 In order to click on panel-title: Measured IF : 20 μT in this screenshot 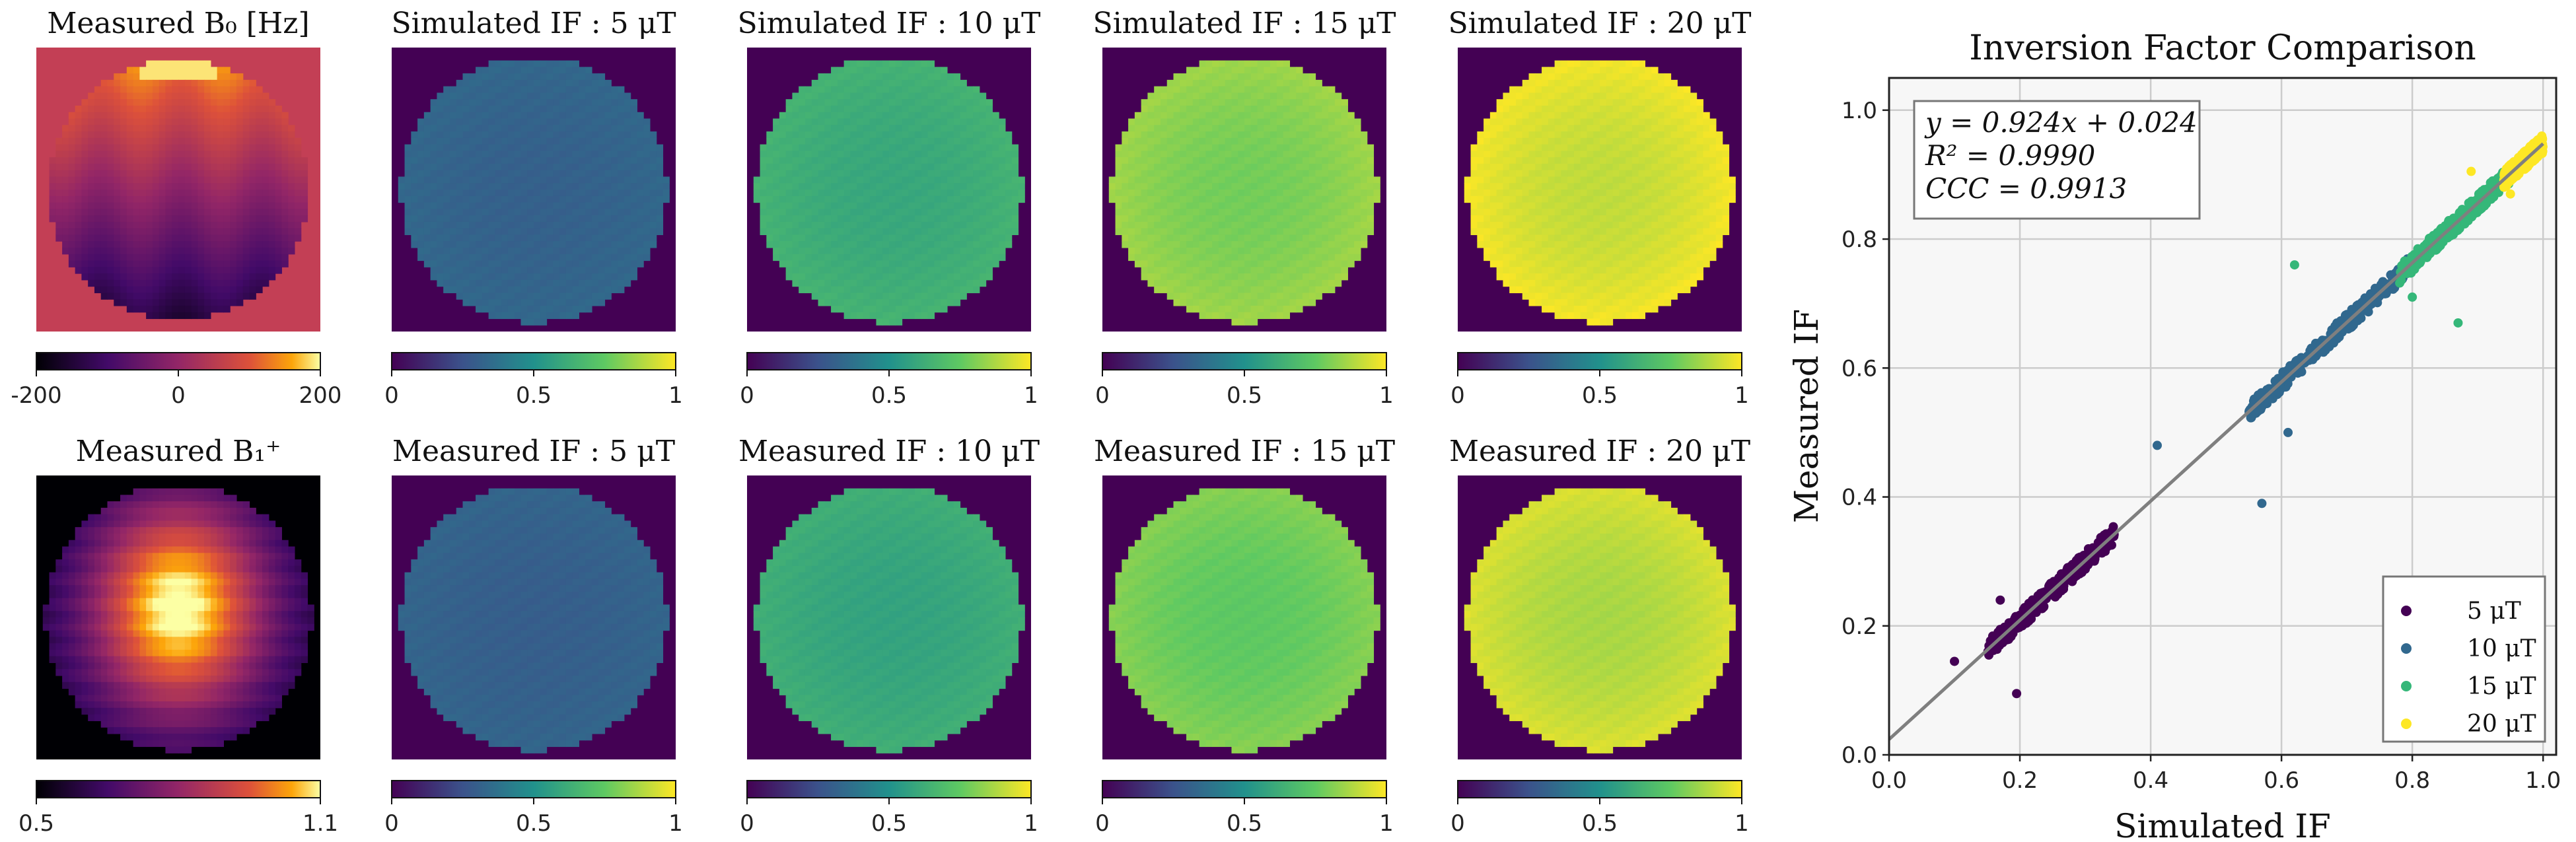, I will do `click(1599, 451)`.